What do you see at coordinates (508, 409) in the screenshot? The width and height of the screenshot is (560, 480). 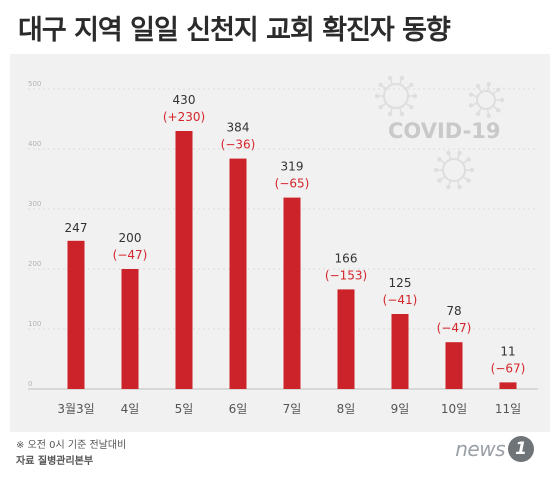 I see `x-tick-label: 11일` at bounding box center [508, 409].